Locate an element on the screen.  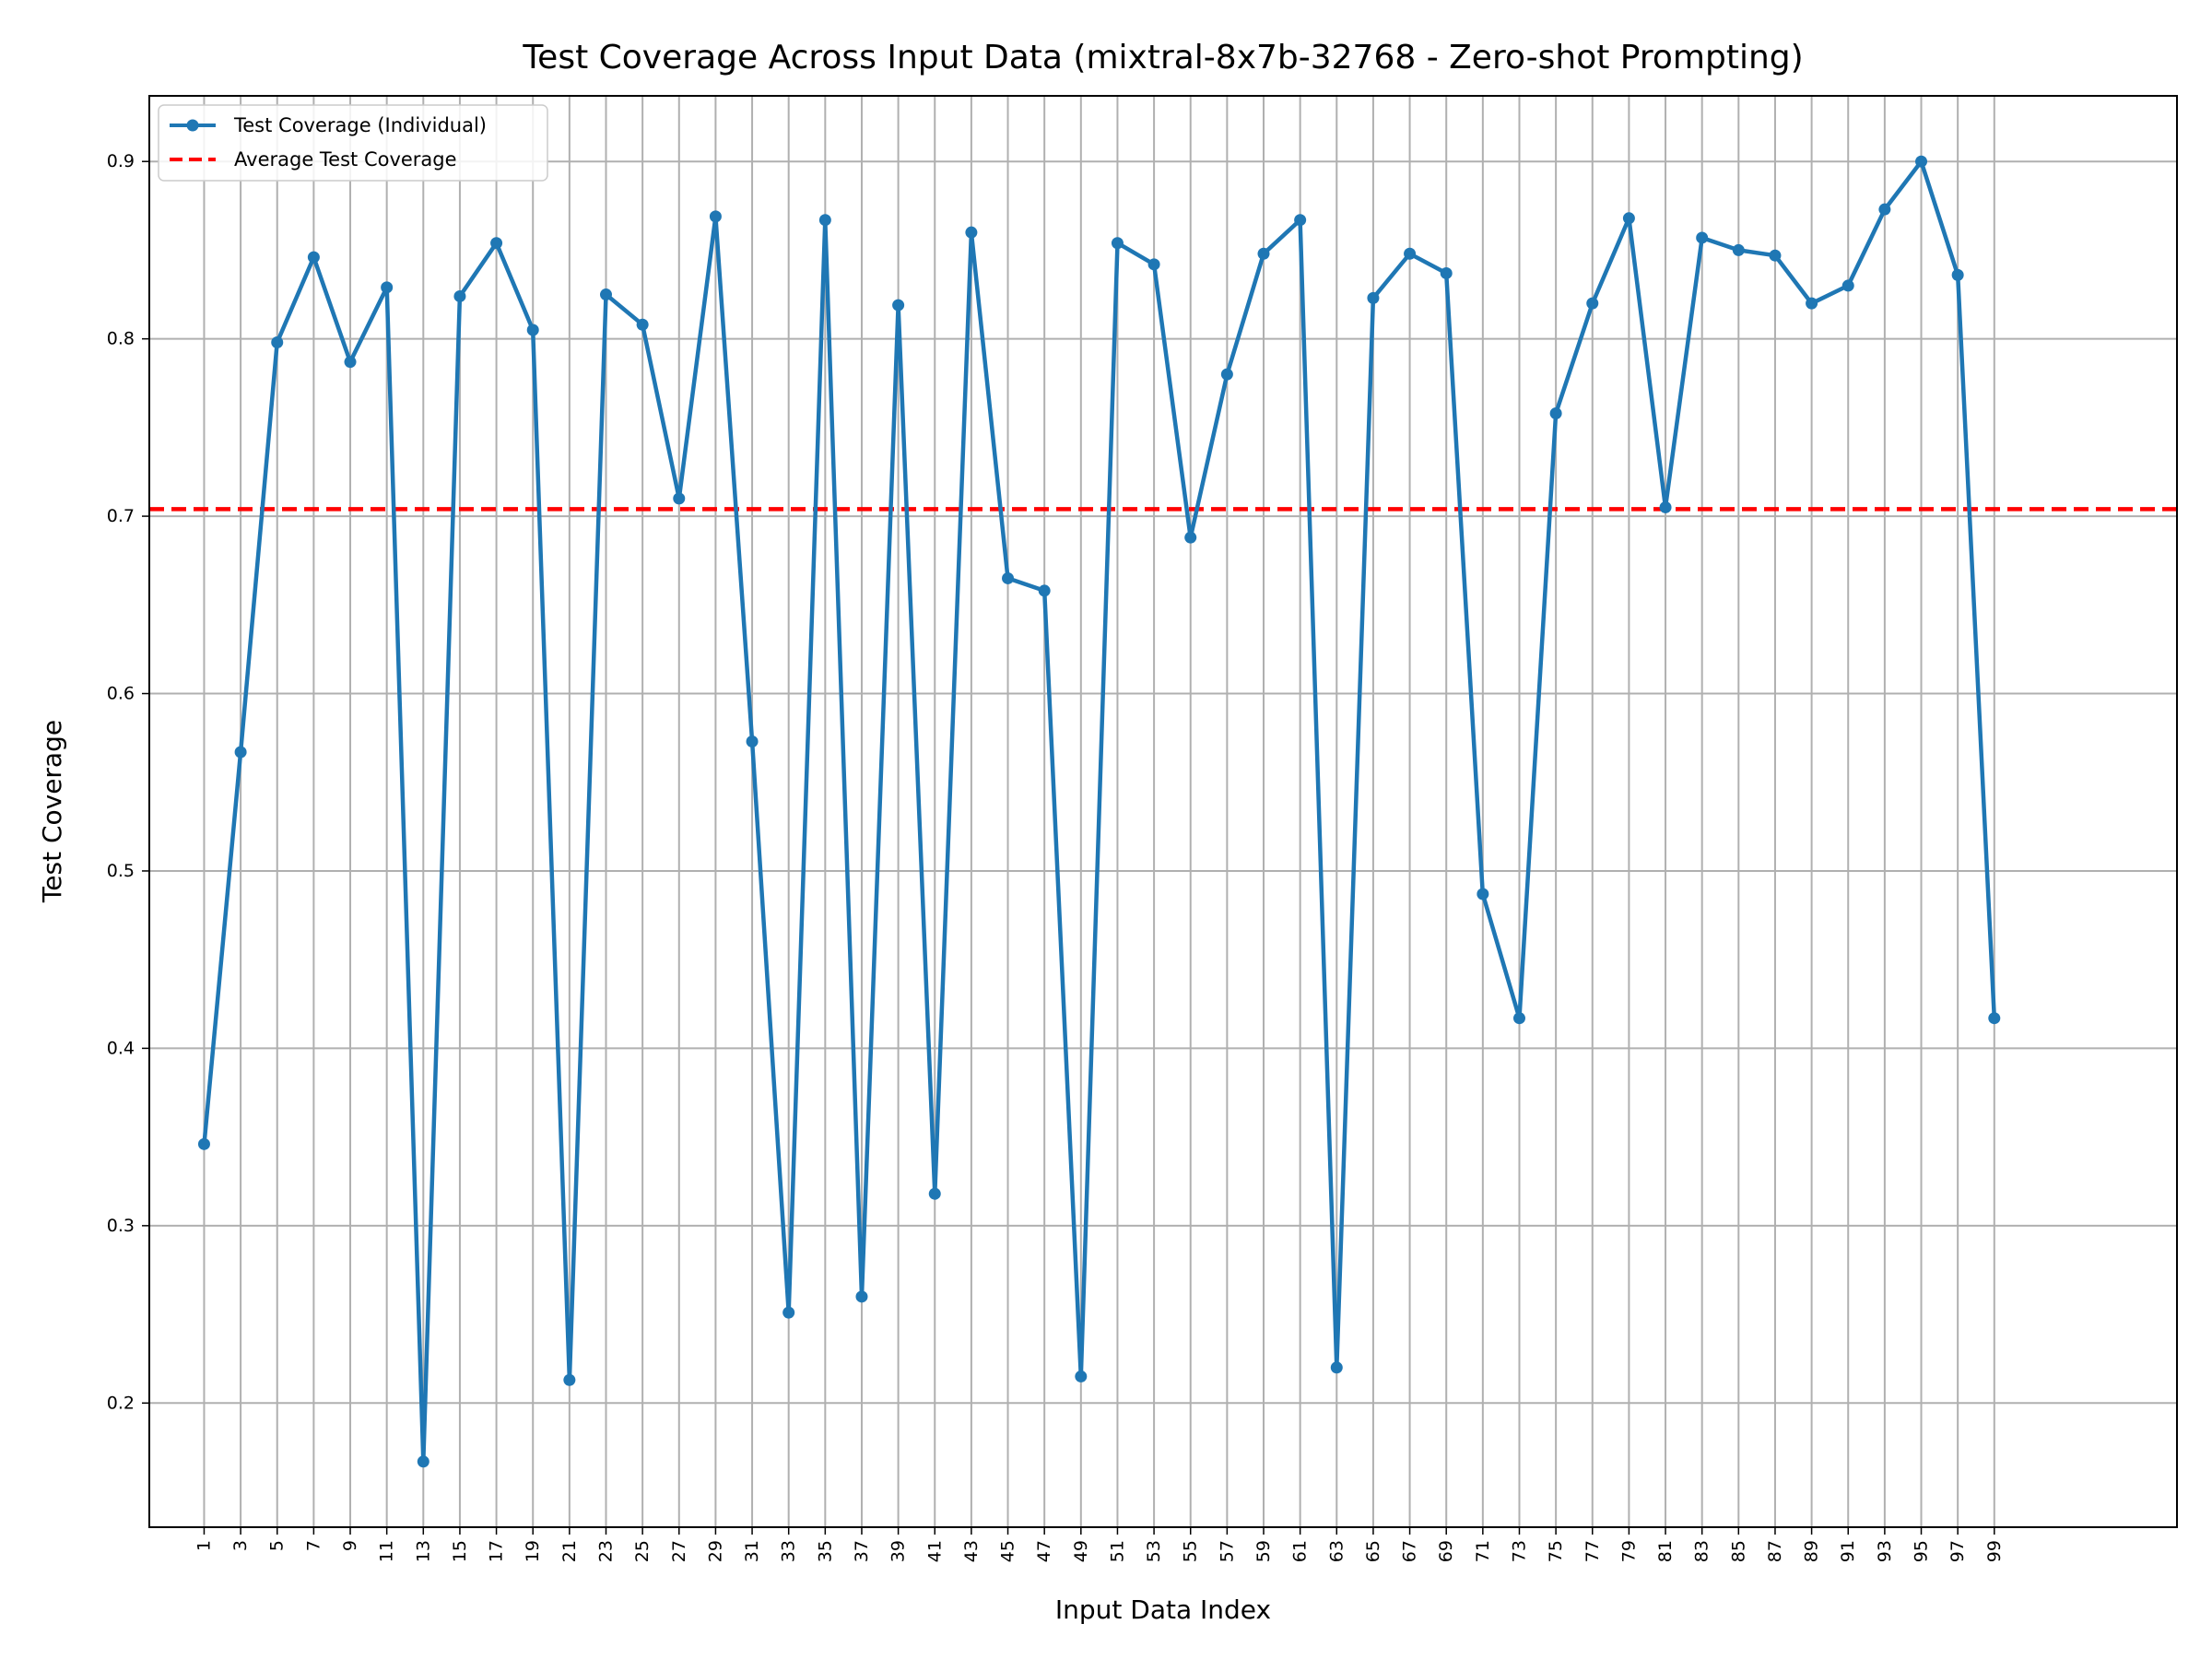
x-tick-label: 71 is located at coordinates (1483, 1551).